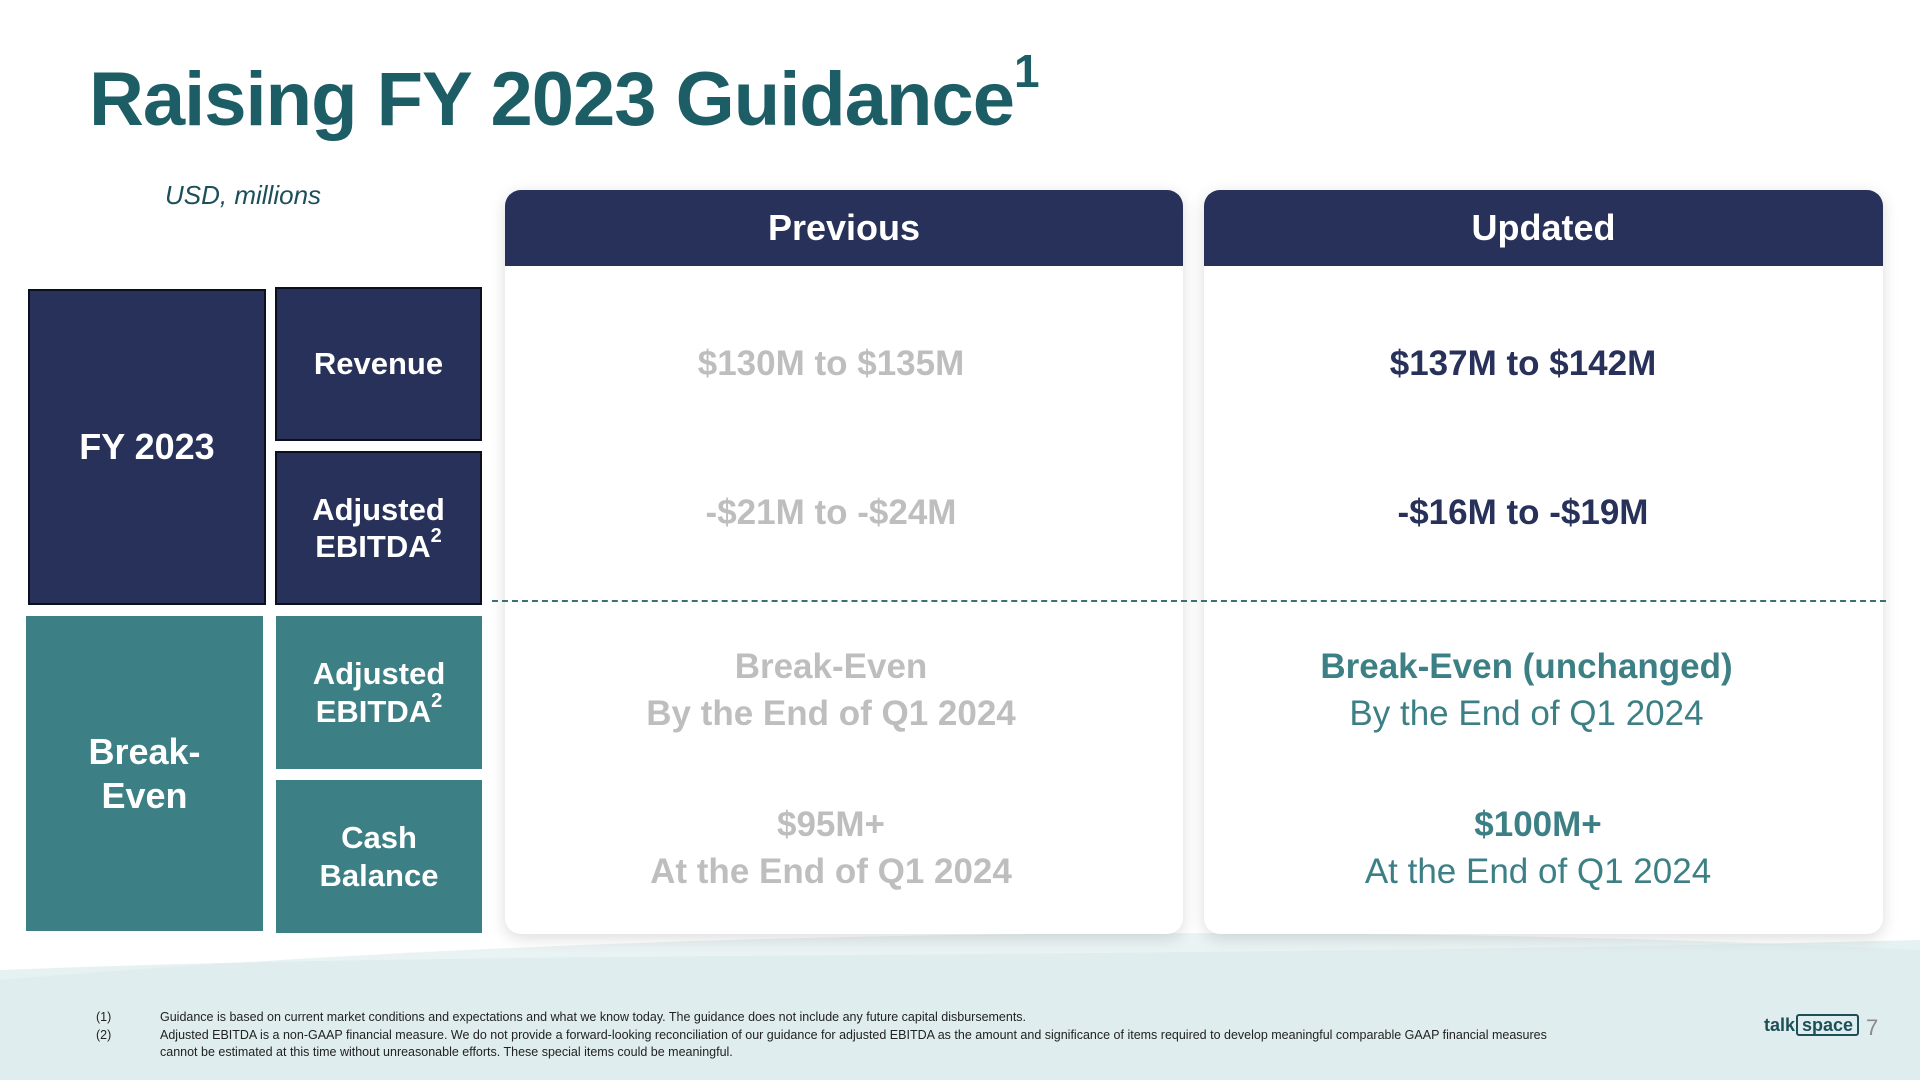  I want to click on background-wave, so click(960, 1006).